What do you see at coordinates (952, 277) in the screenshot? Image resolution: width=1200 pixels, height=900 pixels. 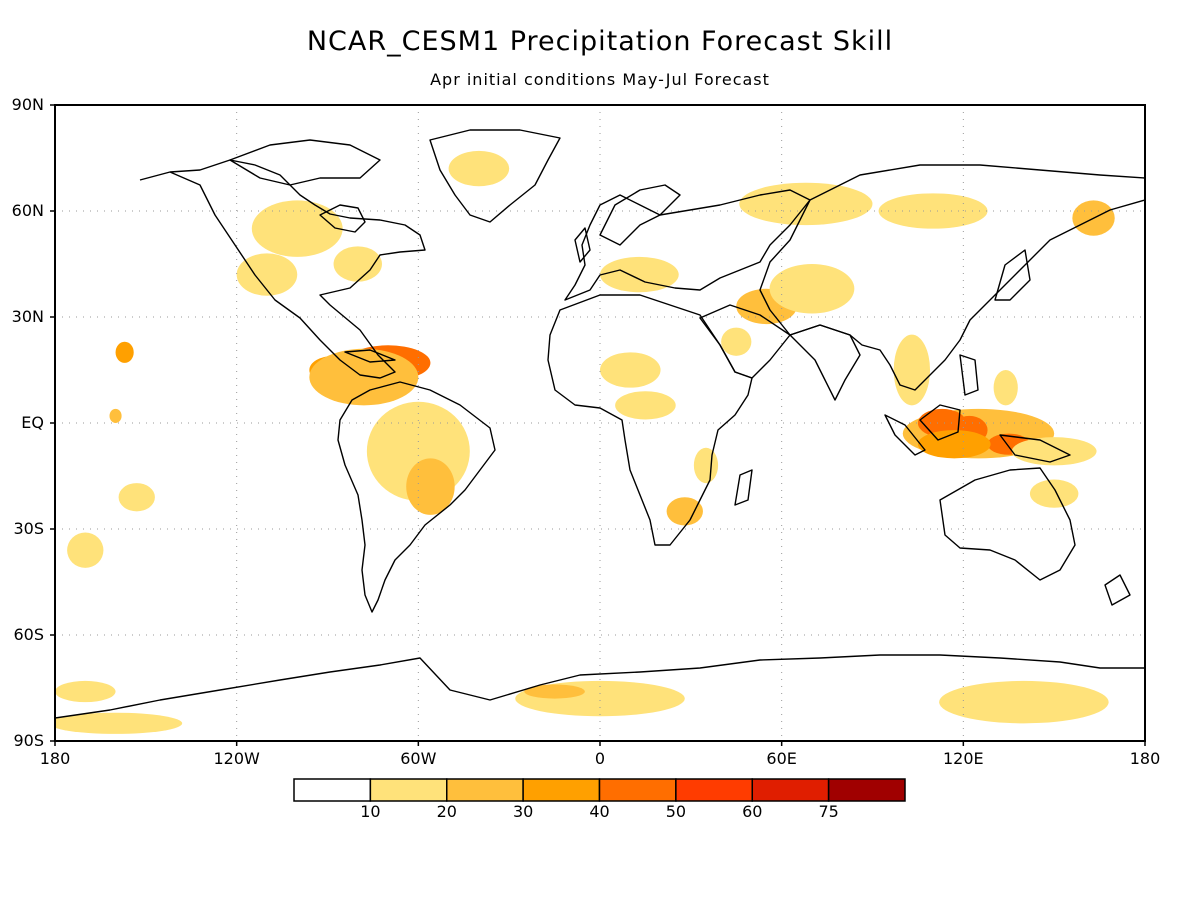 I see `coastline-asia-east` at bounding box center [952, 277].